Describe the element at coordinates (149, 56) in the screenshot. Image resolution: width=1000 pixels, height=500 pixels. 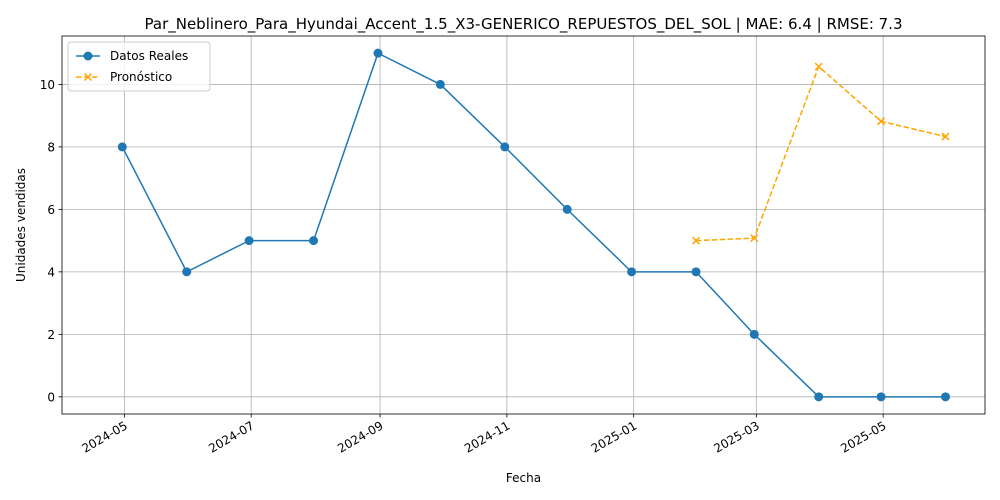
I see `legend-label-real: Datos Reales` at that location.